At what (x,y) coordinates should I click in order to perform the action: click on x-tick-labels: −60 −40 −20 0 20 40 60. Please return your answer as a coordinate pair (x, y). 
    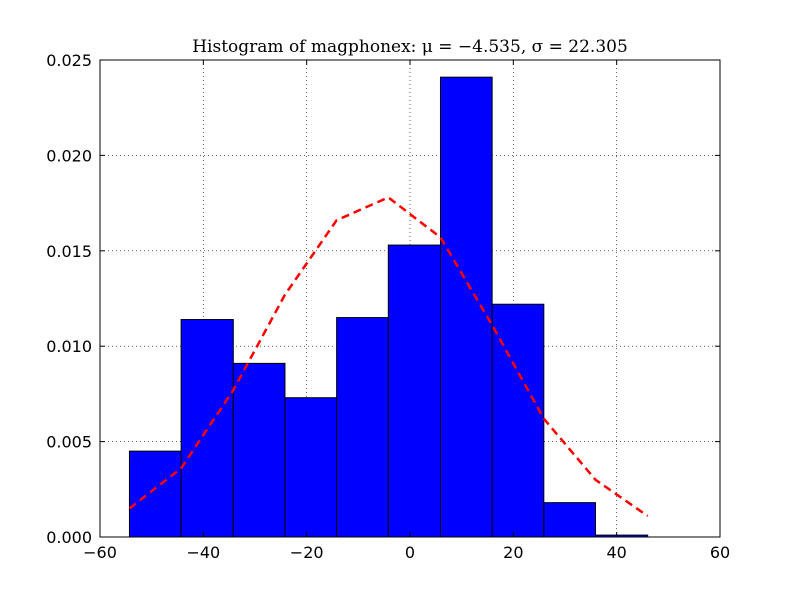
    Looking at the image, I should click on (406, 552).